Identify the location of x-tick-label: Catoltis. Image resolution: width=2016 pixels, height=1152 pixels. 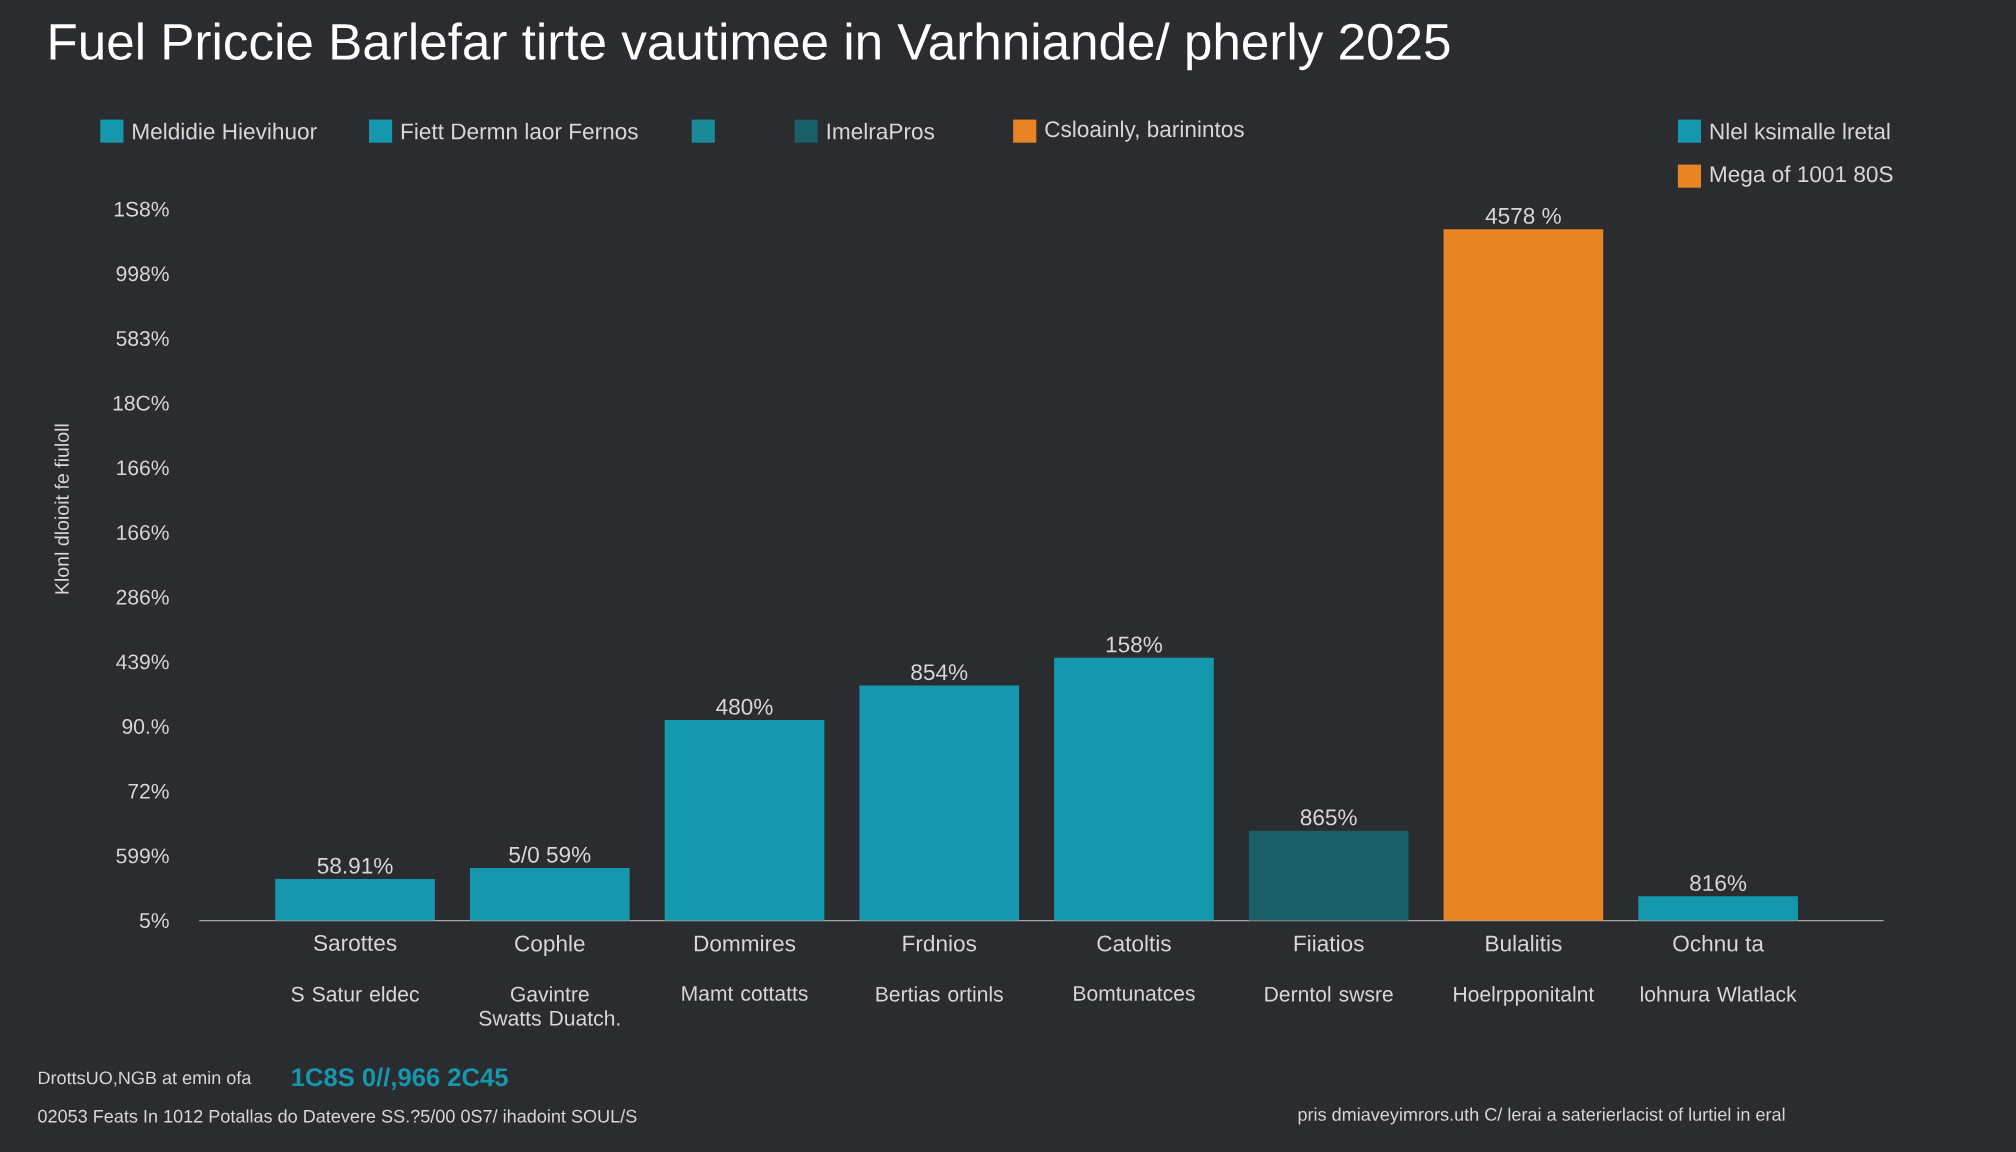
(1134, 943).